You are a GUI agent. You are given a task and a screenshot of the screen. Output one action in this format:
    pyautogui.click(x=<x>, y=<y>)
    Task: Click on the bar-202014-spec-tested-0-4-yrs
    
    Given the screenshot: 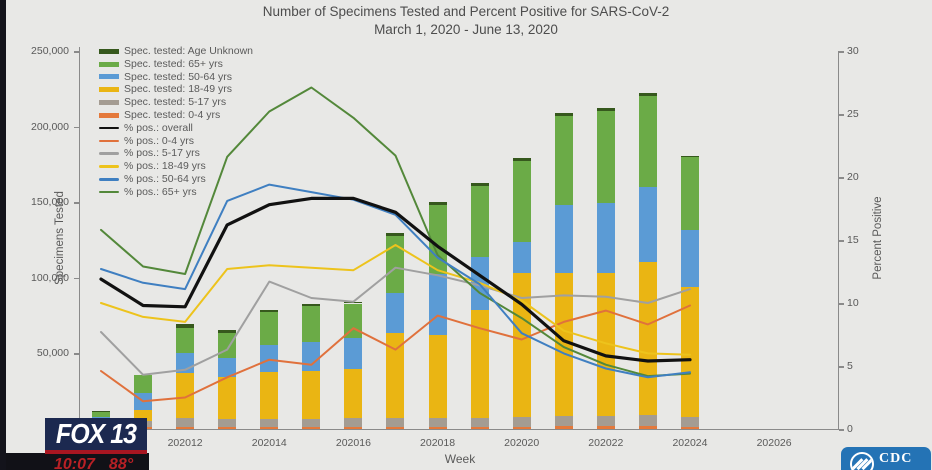 What is the action you would take?
    pyautogui.click(x=269, y=428)
    